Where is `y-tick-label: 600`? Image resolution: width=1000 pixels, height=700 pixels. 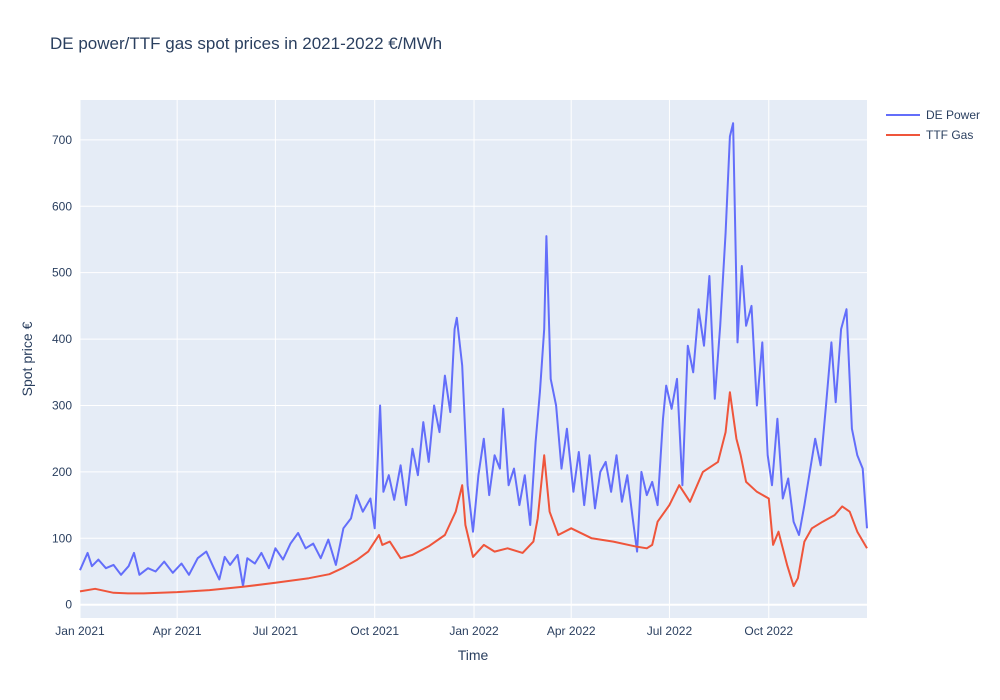
y-tick-label: 600 is located at coordinates (62, 206).